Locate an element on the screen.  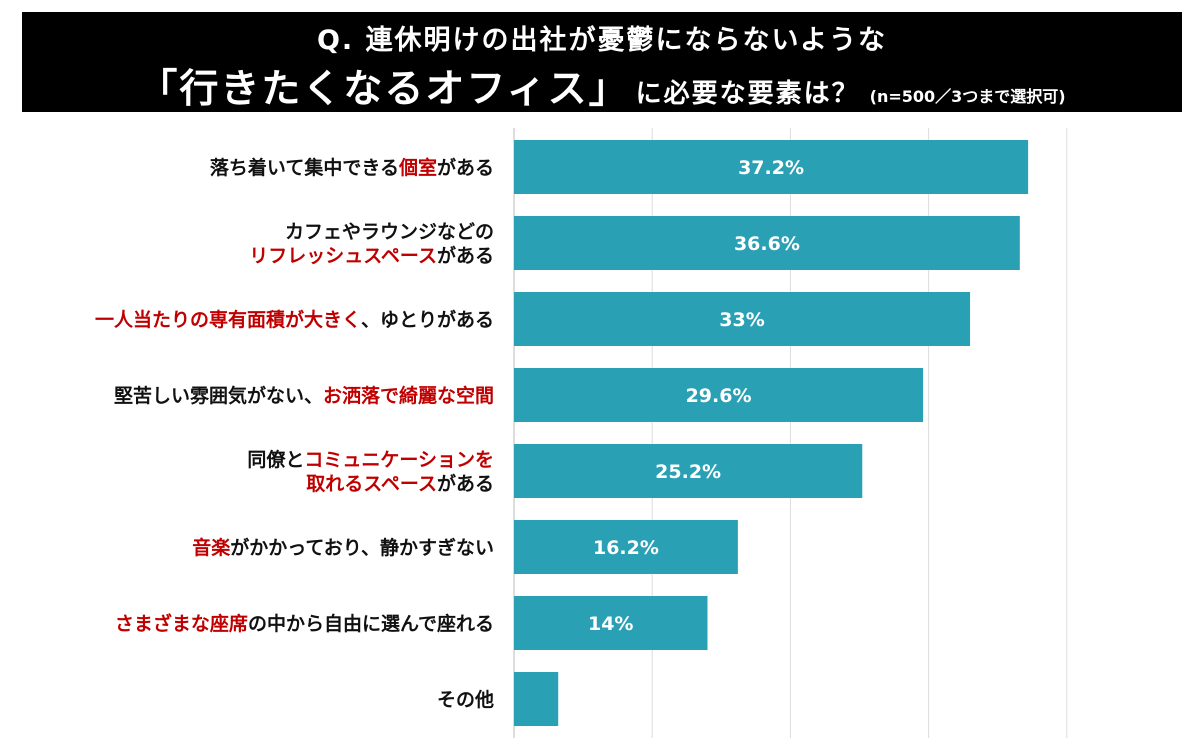
category-label-text: カフェやラウンジなどの is located at coordinates (389, 232).